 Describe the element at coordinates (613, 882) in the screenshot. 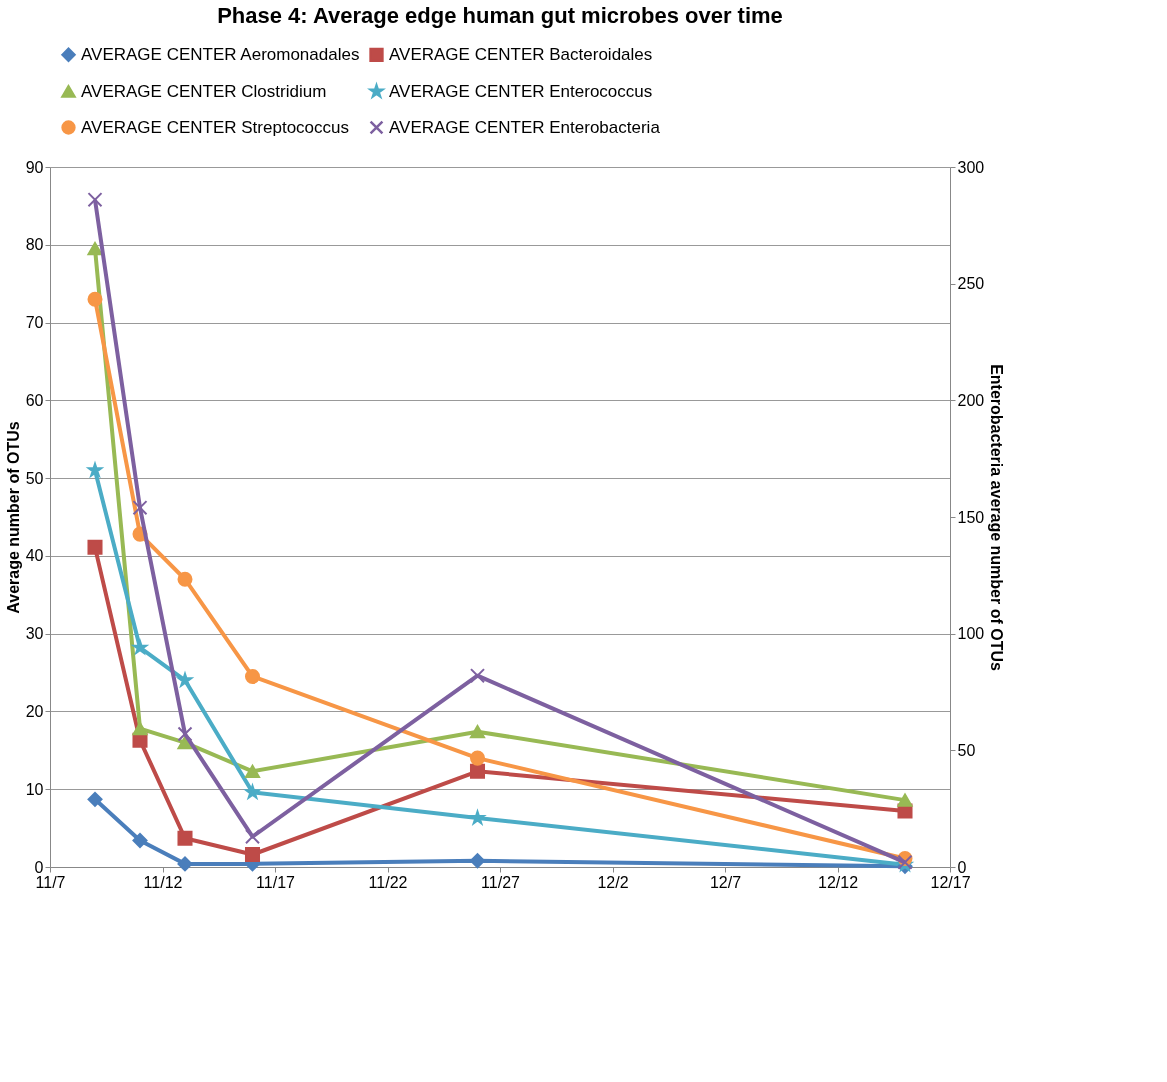

I see `x-tick-label: 12/2` at that location.